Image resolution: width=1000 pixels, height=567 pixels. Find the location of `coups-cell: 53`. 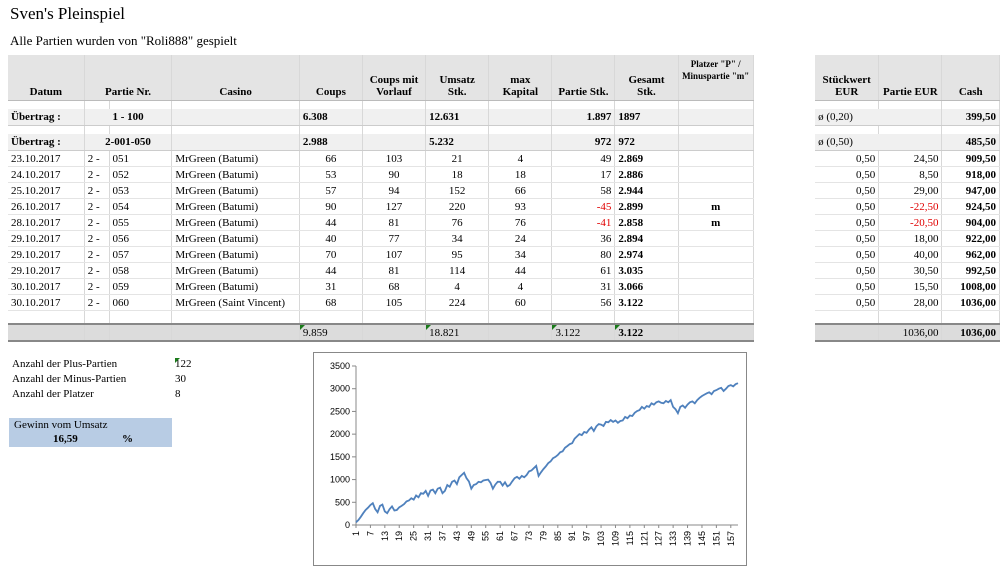

coups-cell: 53 is located at coordinates (331, 174).